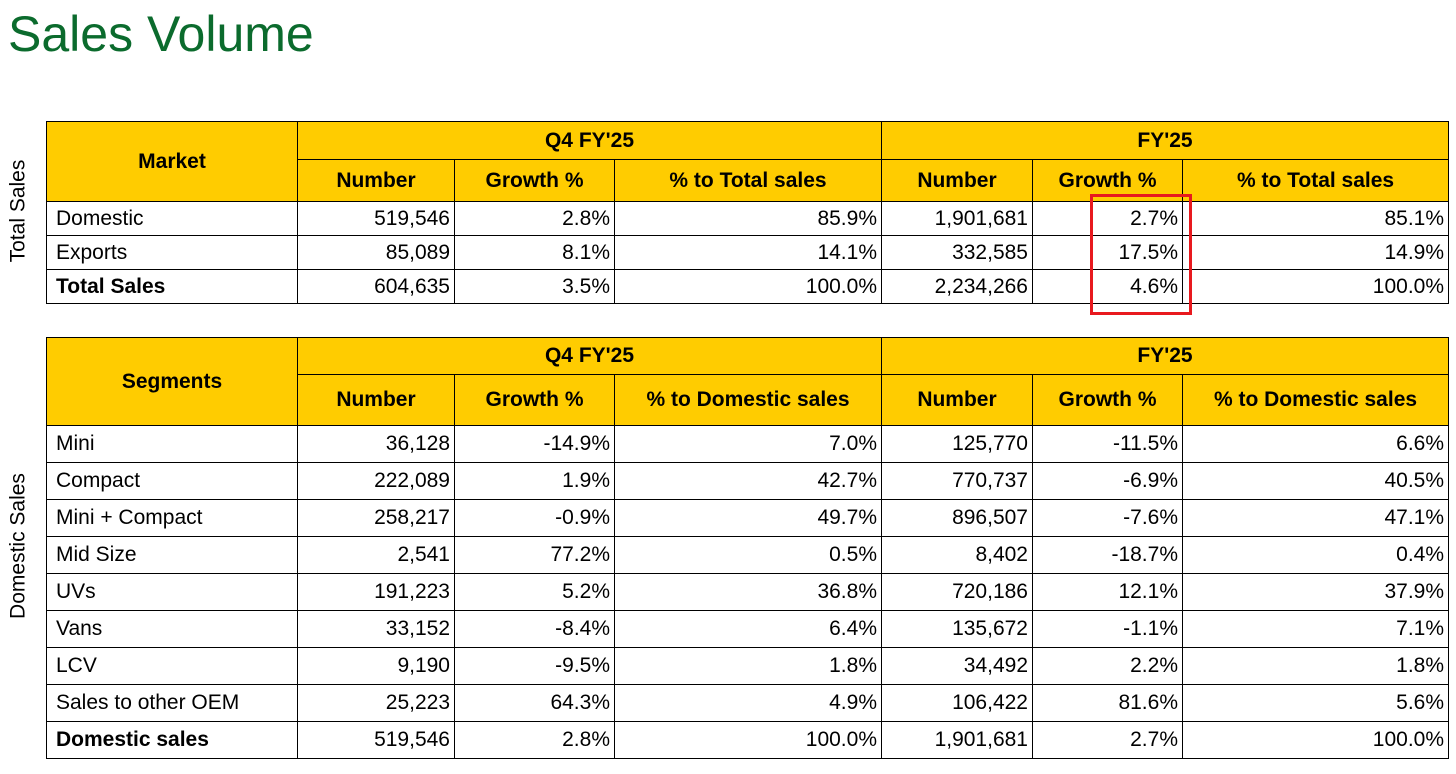 The image size is (1456, 774). What do you see at coordinates (376, 444) in the screenshot?
I see `table-cell: 36,128` at bounding box center [376, 444].